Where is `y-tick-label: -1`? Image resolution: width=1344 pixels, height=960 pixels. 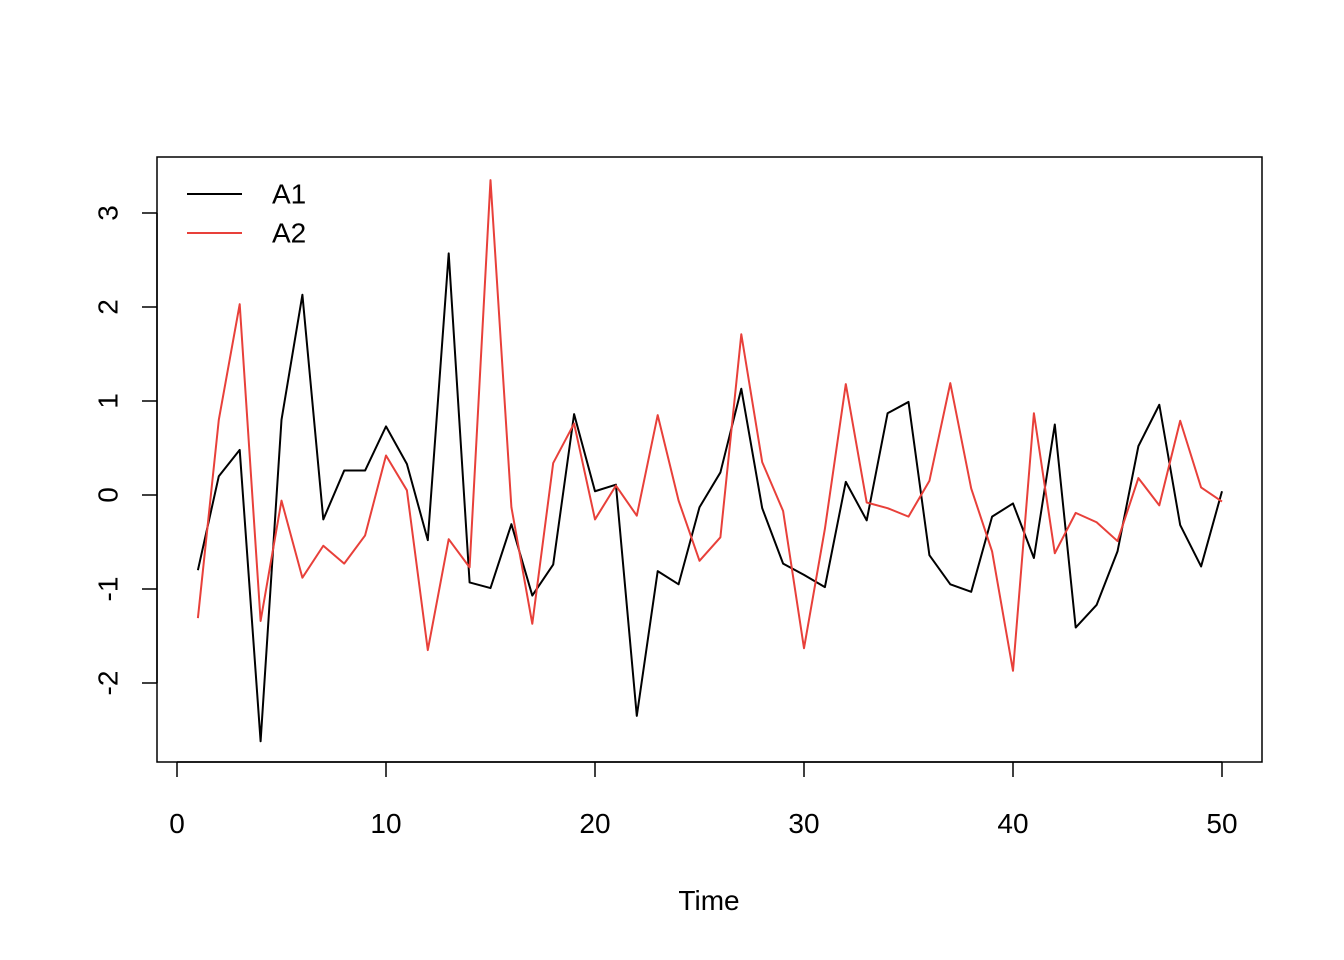 y-tick-label: -1 is located at coordinates (108, 589).